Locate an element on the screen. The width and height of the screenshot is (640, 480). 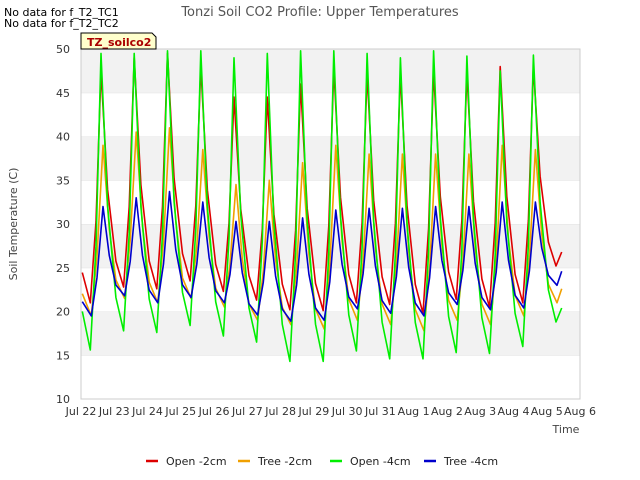
legend-label: Tree -2cm is located at coordinates (284, 461).